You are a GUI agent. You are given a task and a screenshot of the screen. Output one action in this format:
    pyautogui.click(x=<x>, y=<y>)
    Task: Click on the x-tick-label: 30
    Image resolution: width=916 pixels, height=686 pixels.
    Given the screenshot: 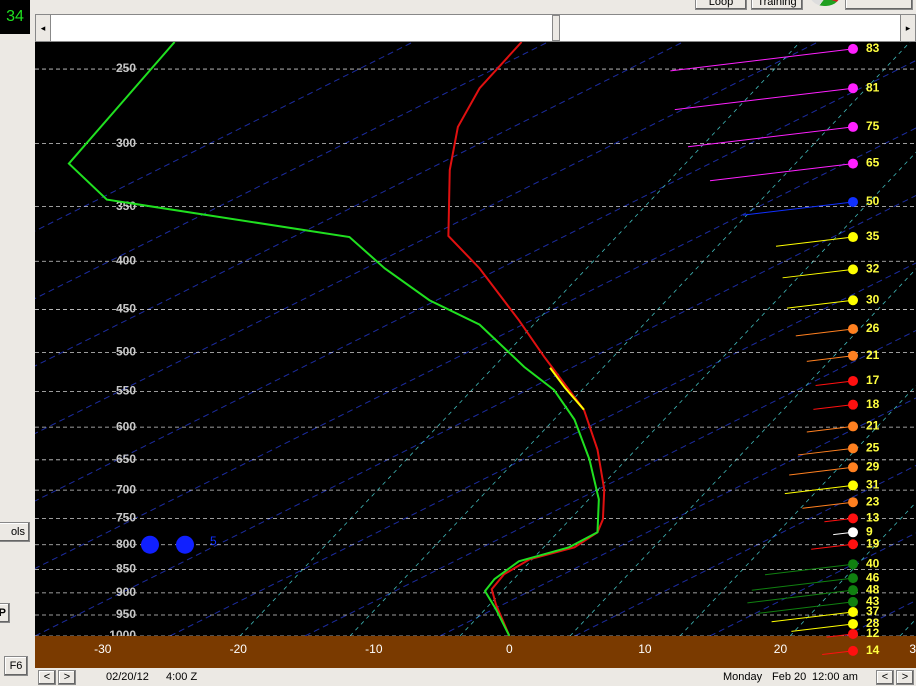 What is the action you would take?
    pyautogui.click(x=912, y=649)
    